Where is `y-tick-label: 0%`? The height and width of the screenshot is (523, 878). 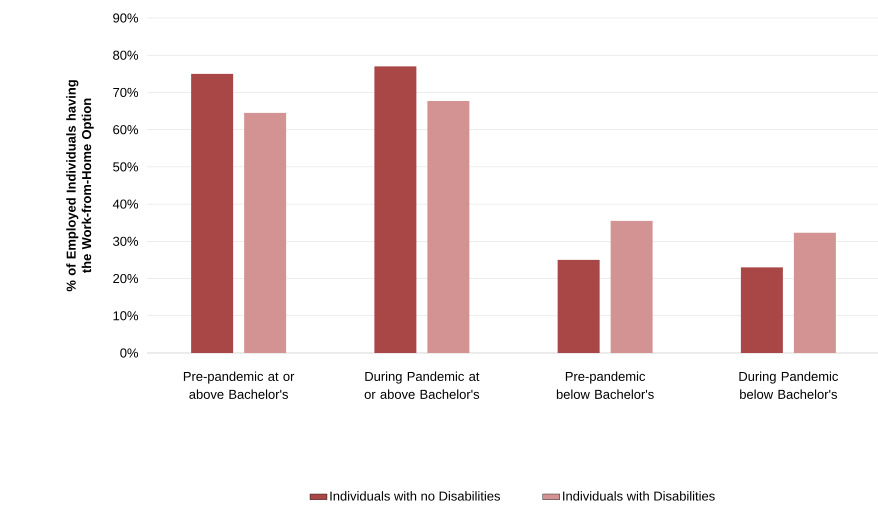 y-tick-label: 0% is located at coordinates (129, 353).